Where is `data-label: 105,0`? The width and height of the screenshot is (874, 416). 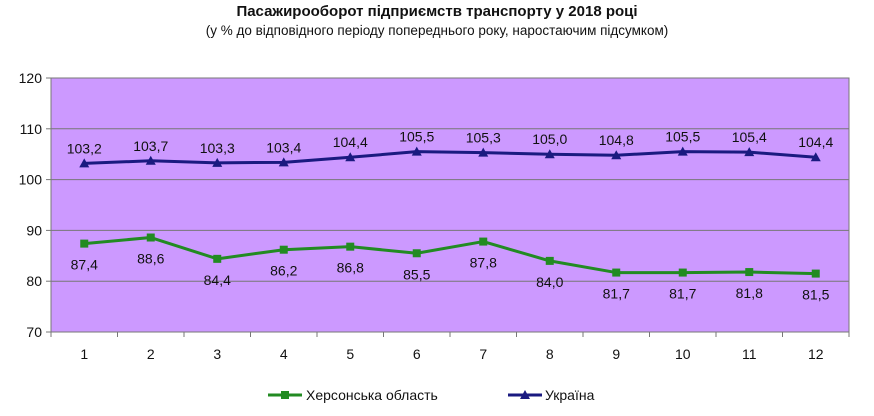
data-label: 105,0 is located at coordinates (549, 139).